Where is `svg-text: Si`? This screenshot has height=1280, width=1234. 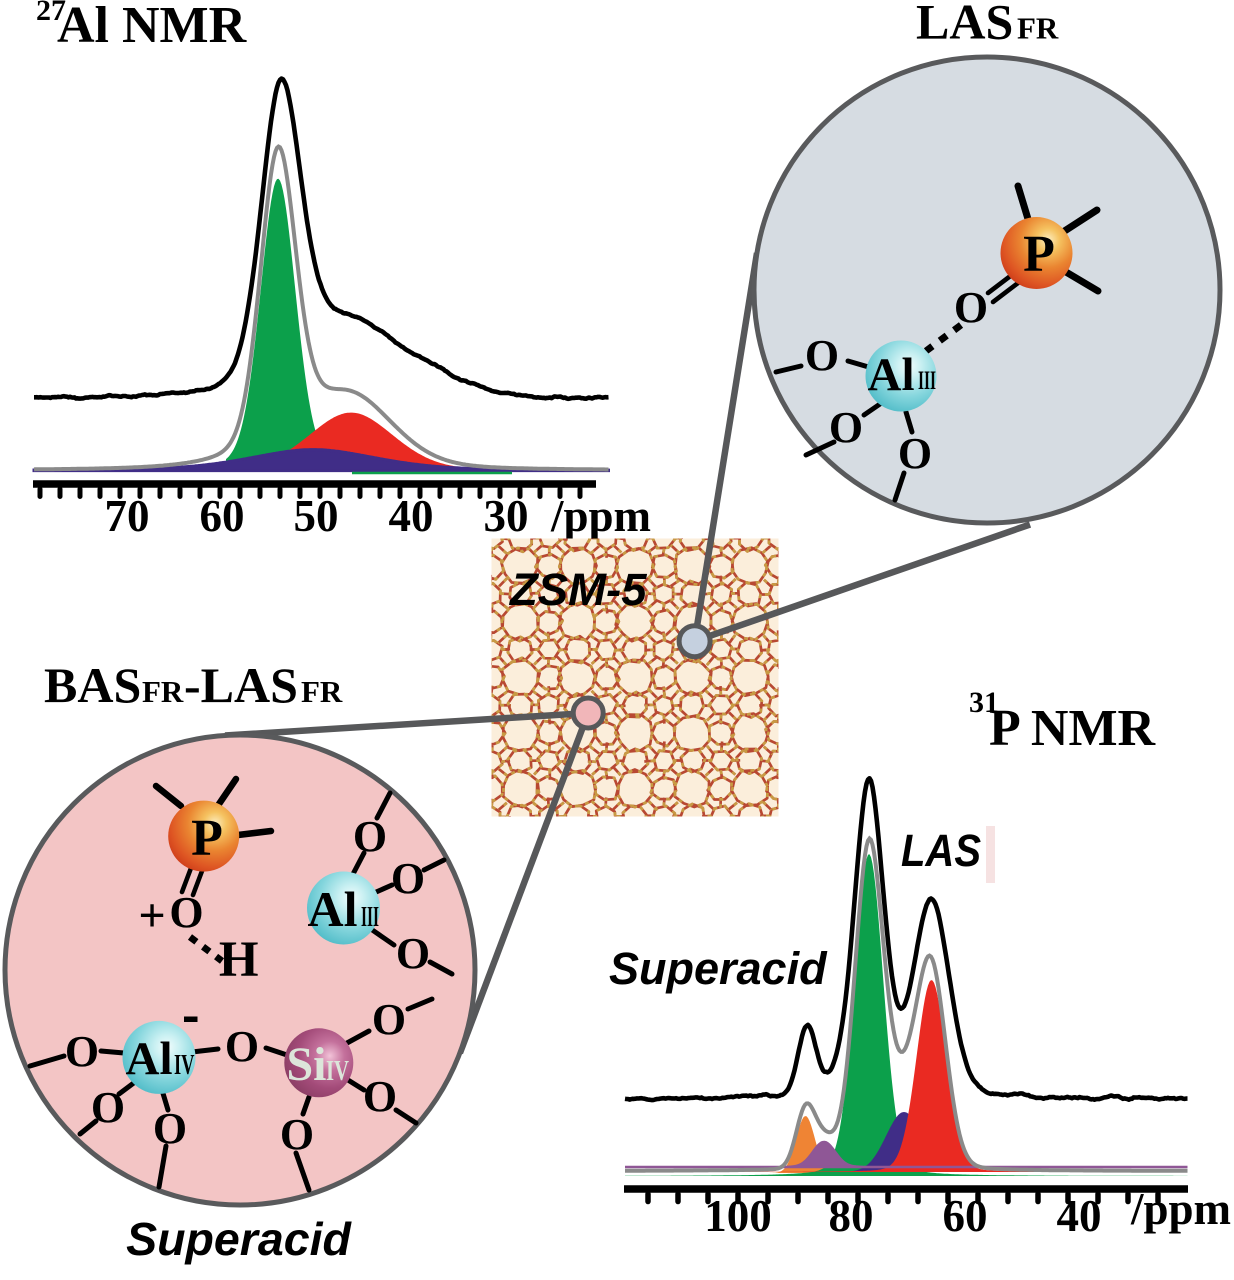 svg-text: Si is located at coordinates (306, 1064).